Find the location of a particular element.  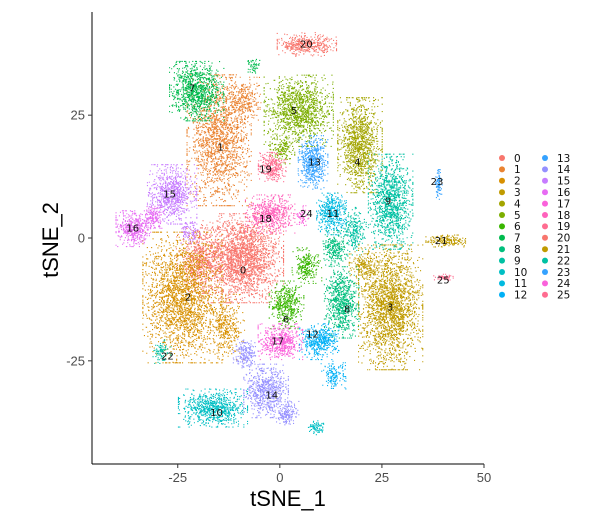

cluster-label-2: 2 is located at coordinates (188, 298).